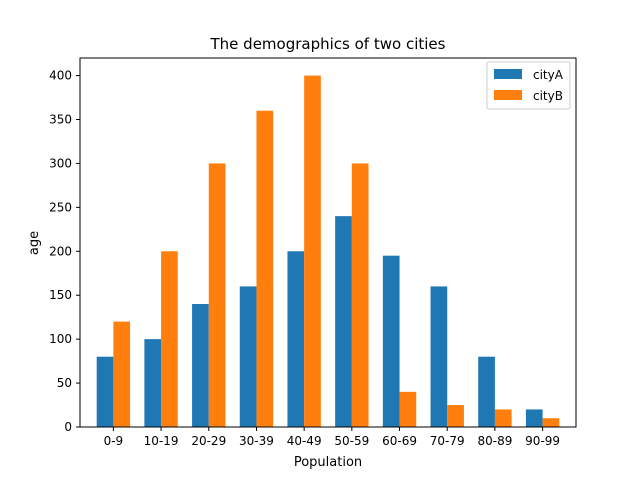  What do you see at coordinates (351, 441) in the screenshot?
I see `x-tick-label-50-59: 50-59` at bounding box center [351, 441].